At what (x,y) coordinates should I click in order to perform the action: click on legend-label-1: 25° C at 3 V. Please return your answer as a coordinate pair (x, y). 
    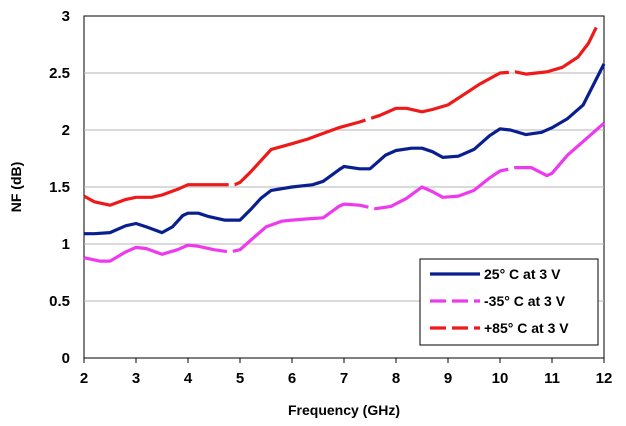
    Looking at the image, I should click on (522, 274).